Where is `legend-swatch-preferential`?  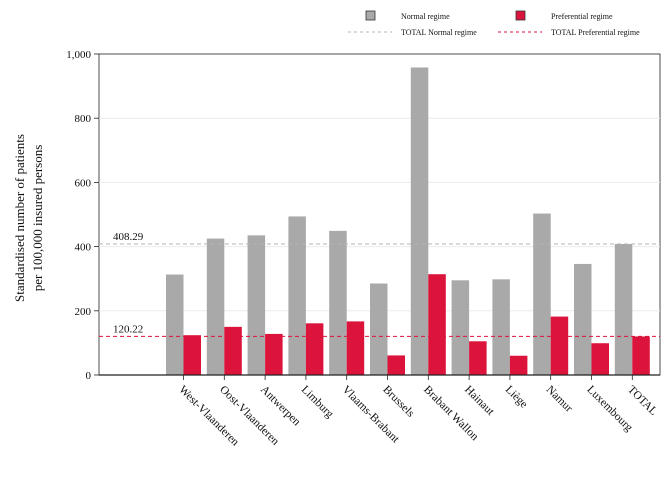
legend-swatch-preferential is located at coordinates (520, 15).